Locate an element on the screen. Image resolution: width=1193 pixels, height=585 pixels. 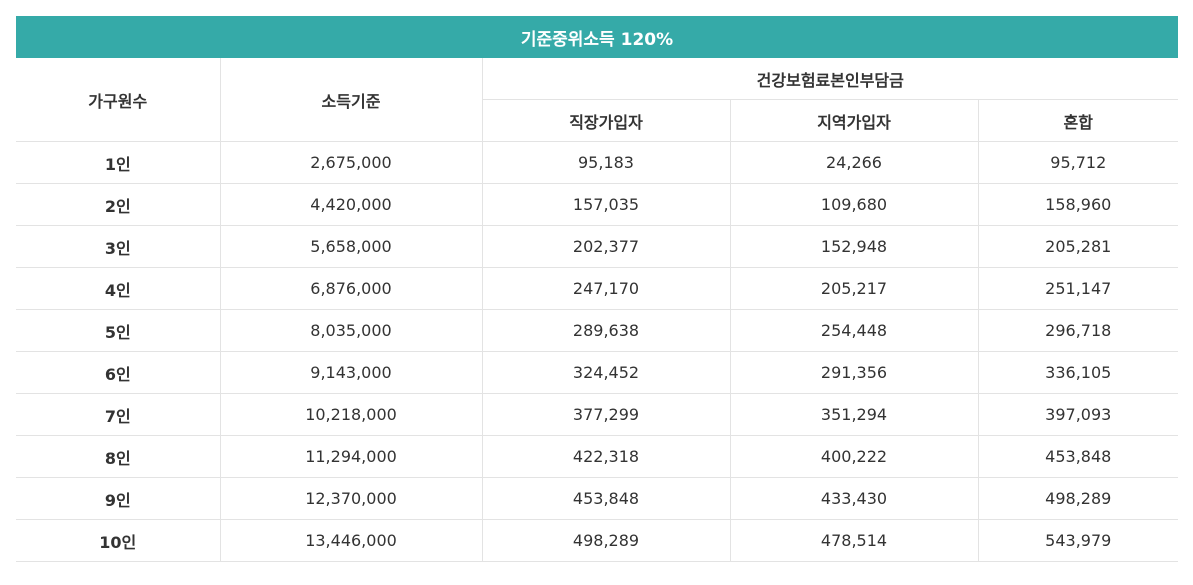
cell-employee: 157,035 is located at coordinates (606, 204).